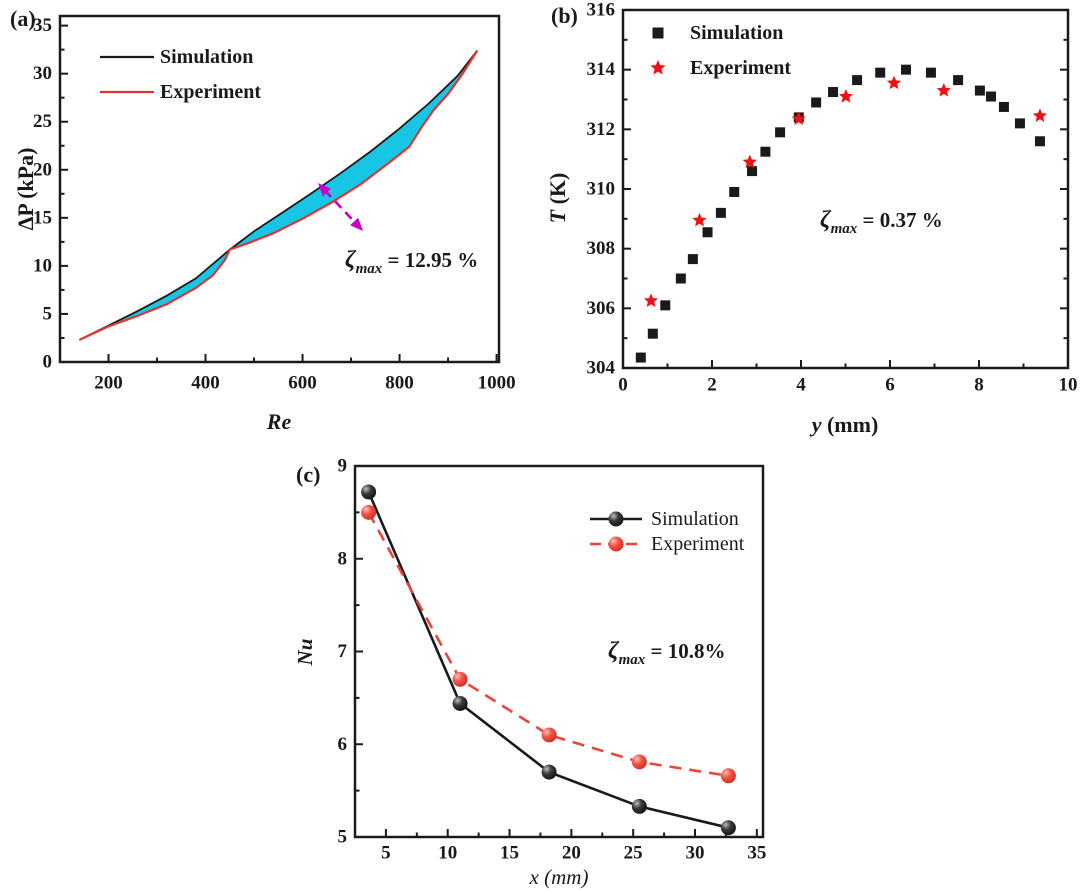 The height and width of the screenshot is (892, 1080). What do you see at coordinates (601, 248) in the screenshot?
I see `y-tick-label: 308` at bounding box center [601, 248].